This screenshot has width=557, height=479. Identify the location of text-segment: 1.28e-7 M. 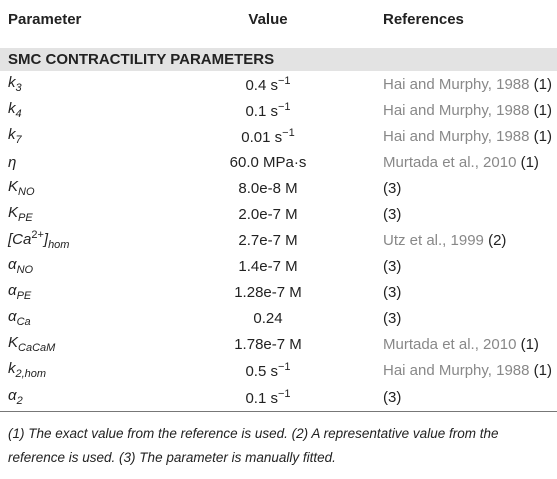
(268, 292).